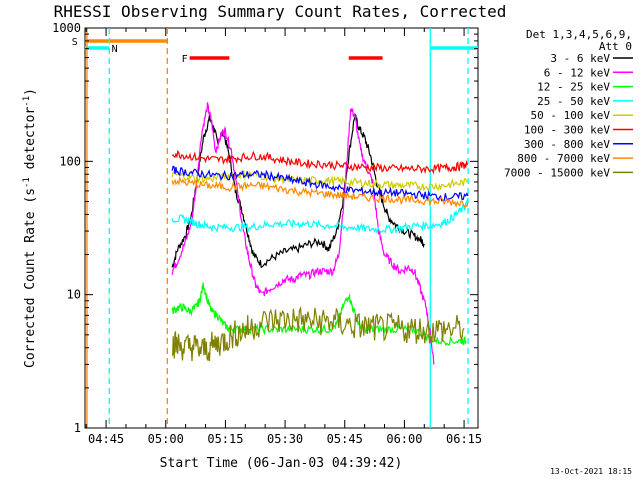 The height and width of the screenshot is (480, 640). Describe the element at coordinates (579, 34) in the screenshot. I see `legend-header-line1: Det 1,3,4,5,6,9,` at that location.